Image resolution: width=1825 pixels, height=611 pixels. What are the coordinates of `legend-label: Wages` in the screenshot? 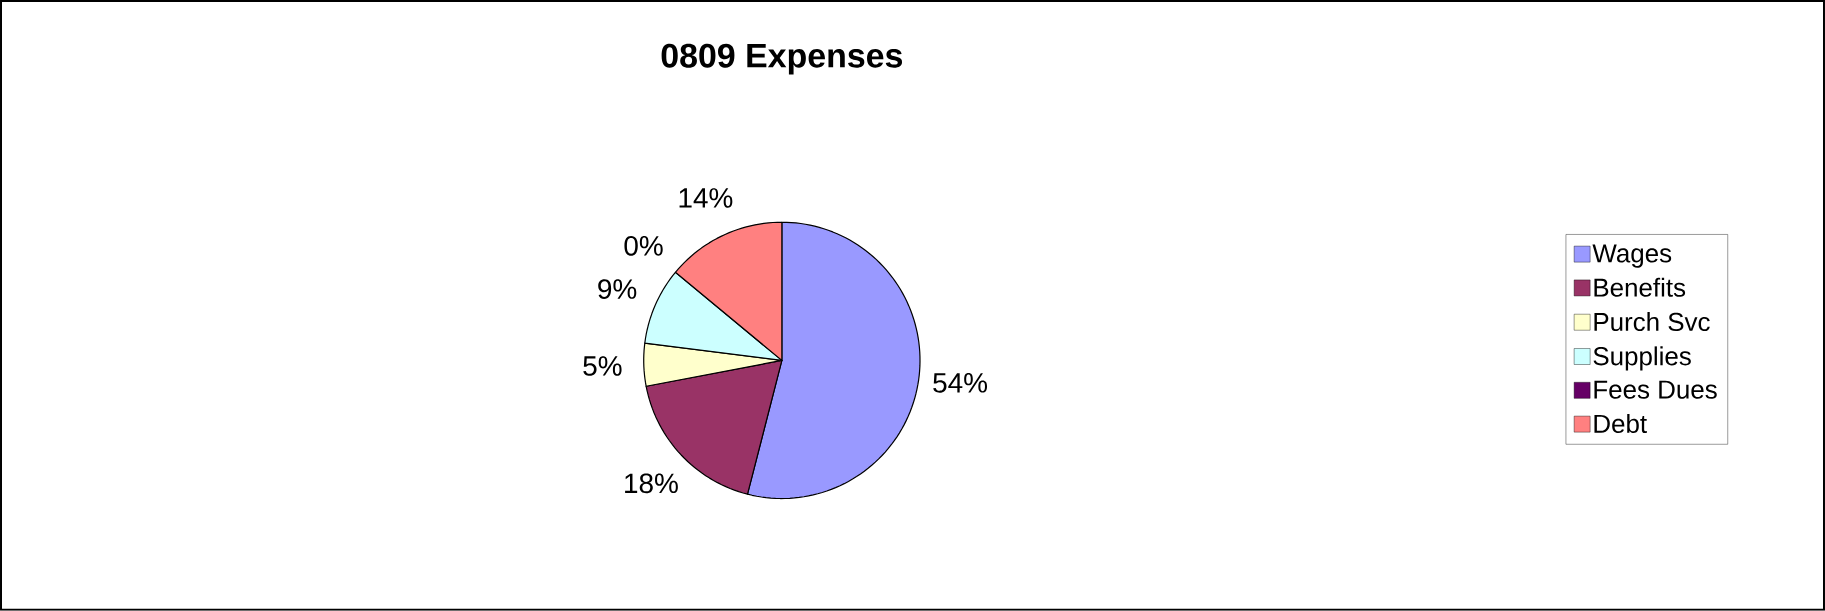 It's located at (1632, 256).